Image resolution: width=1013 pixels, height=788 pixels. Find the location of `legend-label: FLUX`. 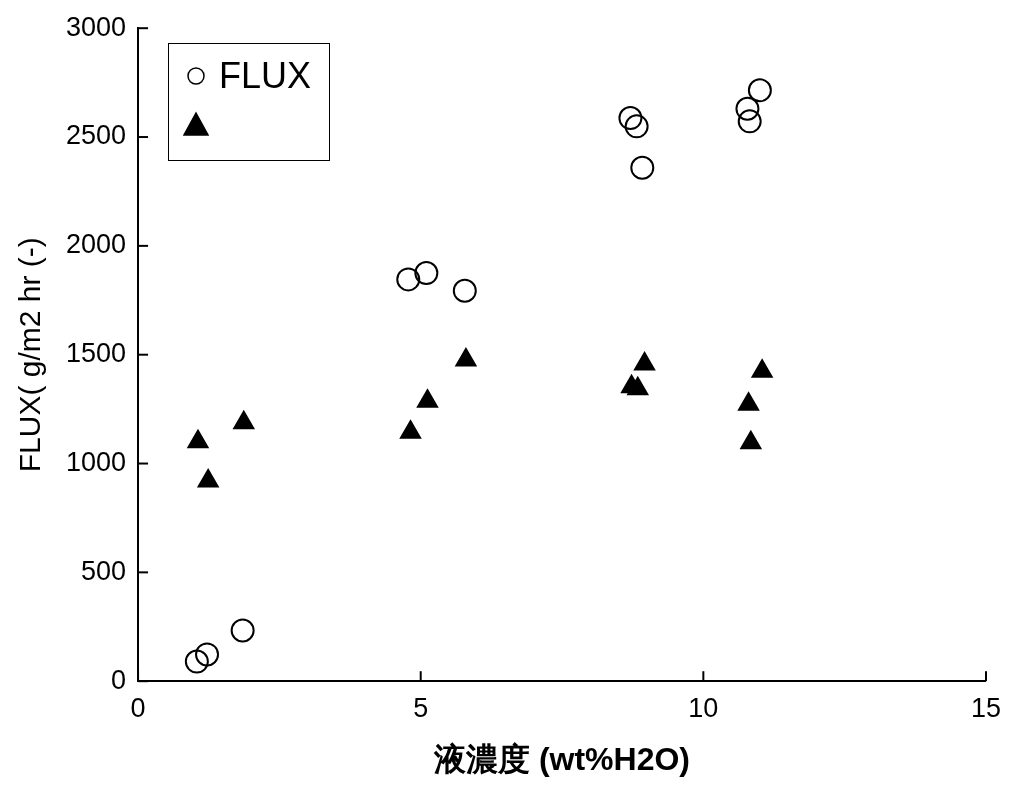

legend-label: FLUX is located at coordinates (265, 76).